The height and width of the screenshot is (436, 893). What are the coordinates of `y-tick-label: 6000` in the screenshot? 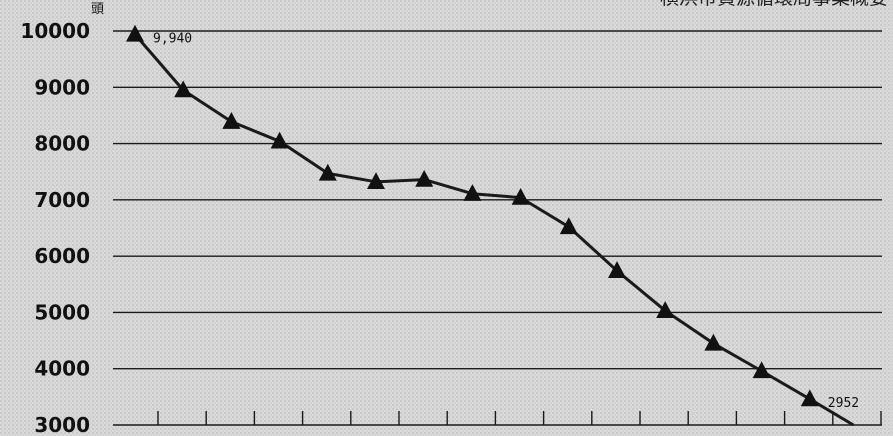 It's located at (62, 256).